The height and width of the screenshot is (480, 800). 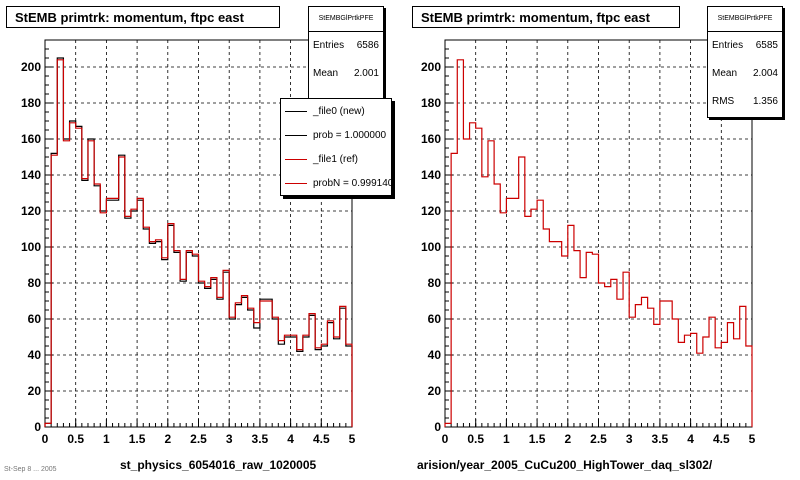 I want to click on stats-value: 1.356, so click(x=765, y=101).